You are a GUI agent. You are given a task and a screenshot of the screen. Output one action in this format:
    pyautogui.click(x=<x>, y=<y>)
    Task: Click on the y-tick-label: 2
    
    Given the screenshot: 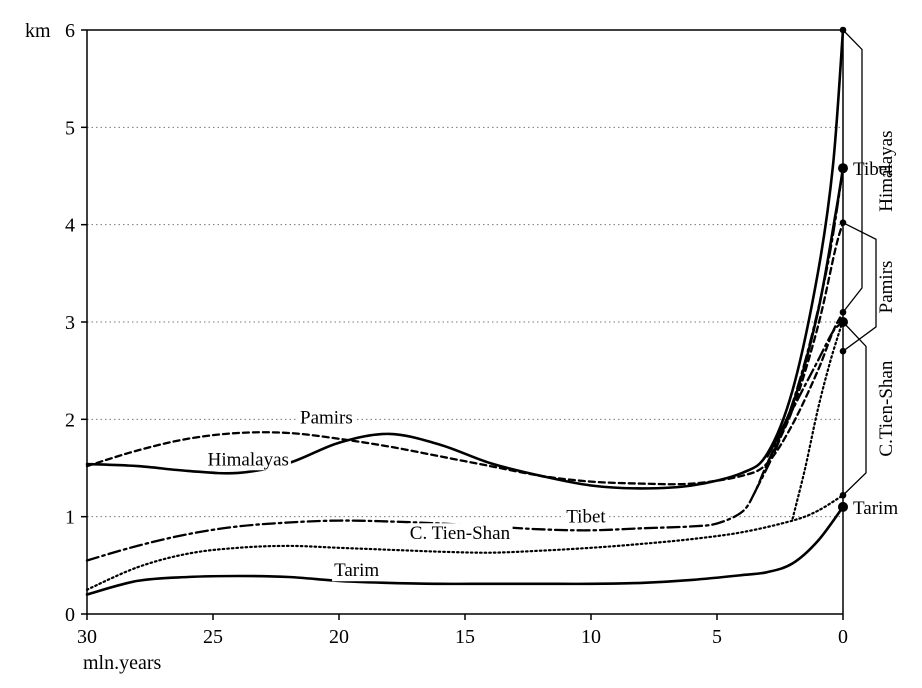 What is the action you would take?
    pyautogui.click(x=70, y=420)
    